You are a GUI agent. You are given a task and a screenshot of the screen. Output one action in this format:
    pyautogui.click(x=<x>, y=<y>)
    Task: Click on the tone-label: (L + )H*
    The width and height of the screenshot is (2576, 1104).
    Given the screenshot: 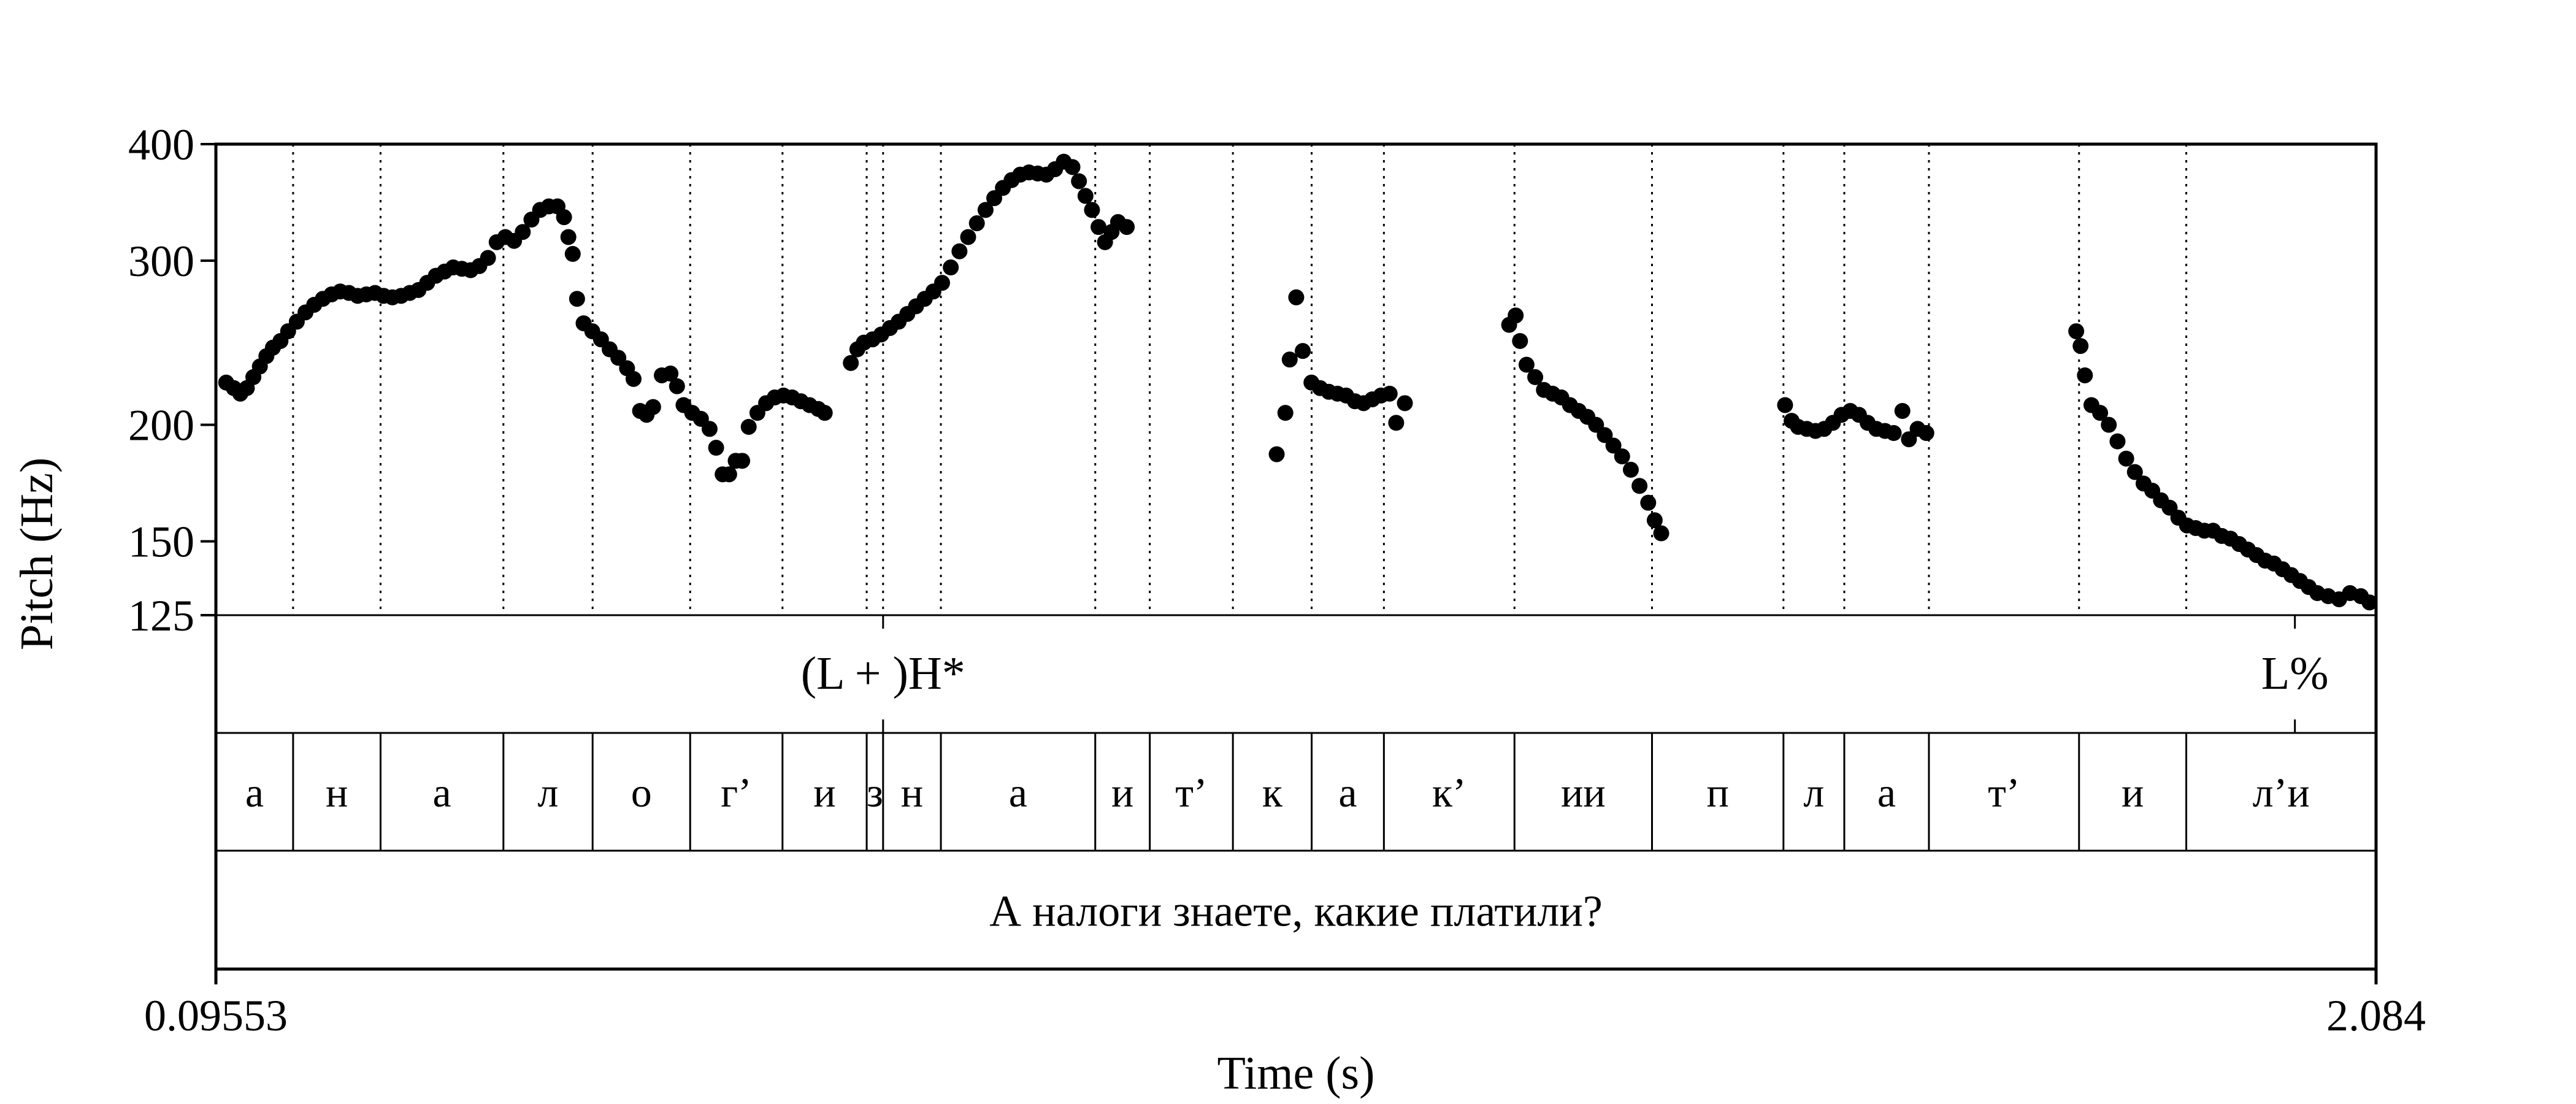 What is the action you would take?
    pyautogui.click(x=883, y=673)
    